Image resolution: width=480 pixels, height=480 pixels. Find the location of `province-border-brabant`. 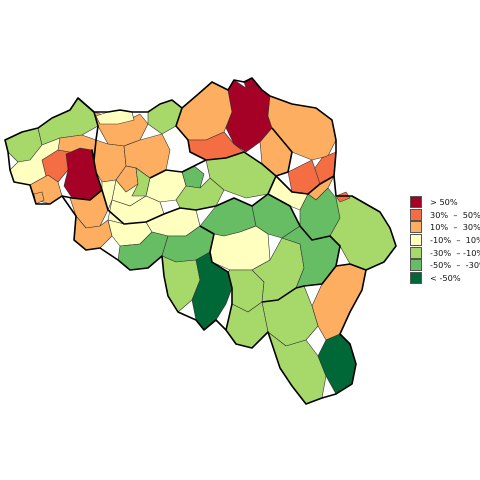

province-border-brabant is located at coordinates (213, 165).